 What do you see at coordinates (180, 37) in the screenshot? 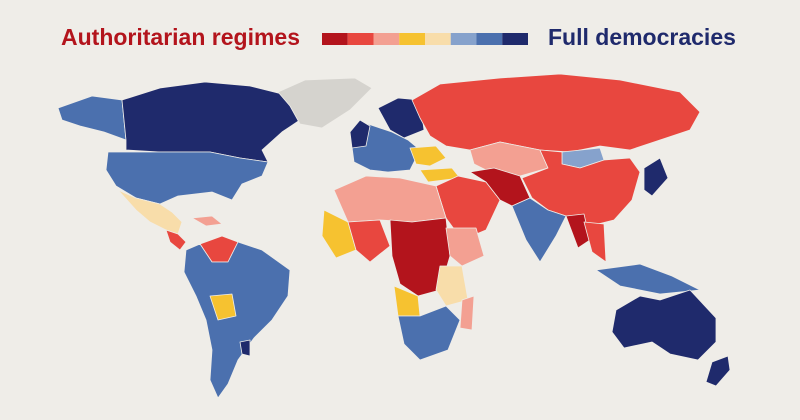
I see `legend-left-label: Authoritarian regimes` at bounding box center [180, 37].